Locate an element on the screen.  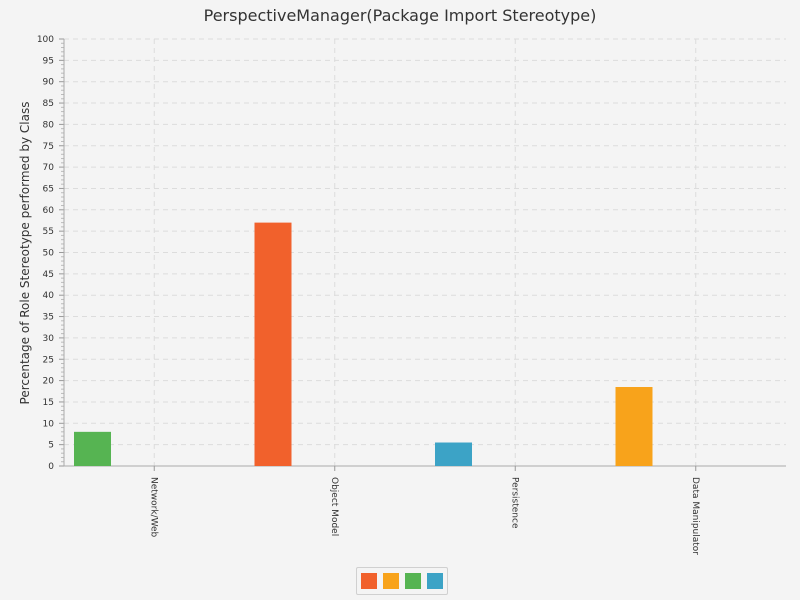
y-tick-label: 10 is located at coordinates (49, 424).